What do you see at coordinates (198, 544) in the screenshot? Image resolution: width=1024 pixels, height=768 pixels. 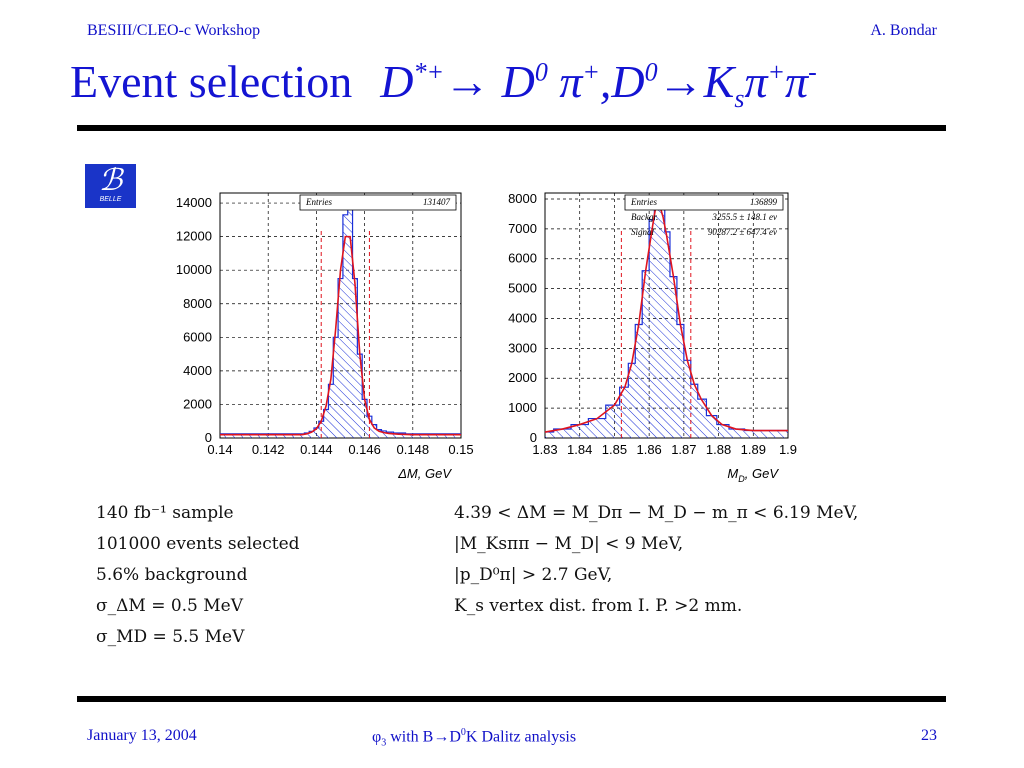 I see `note-line: 101000 events selected` at bounding box center [198, 544].